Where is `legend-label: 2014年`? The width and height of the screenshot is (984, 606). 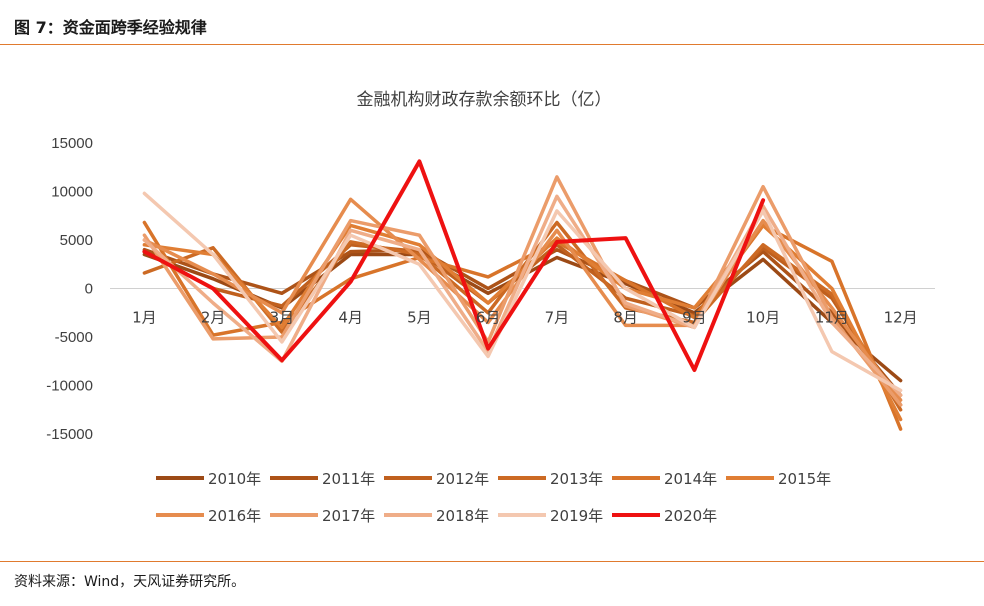
legend-label: 2014年 is located at coordinates (690, 479).